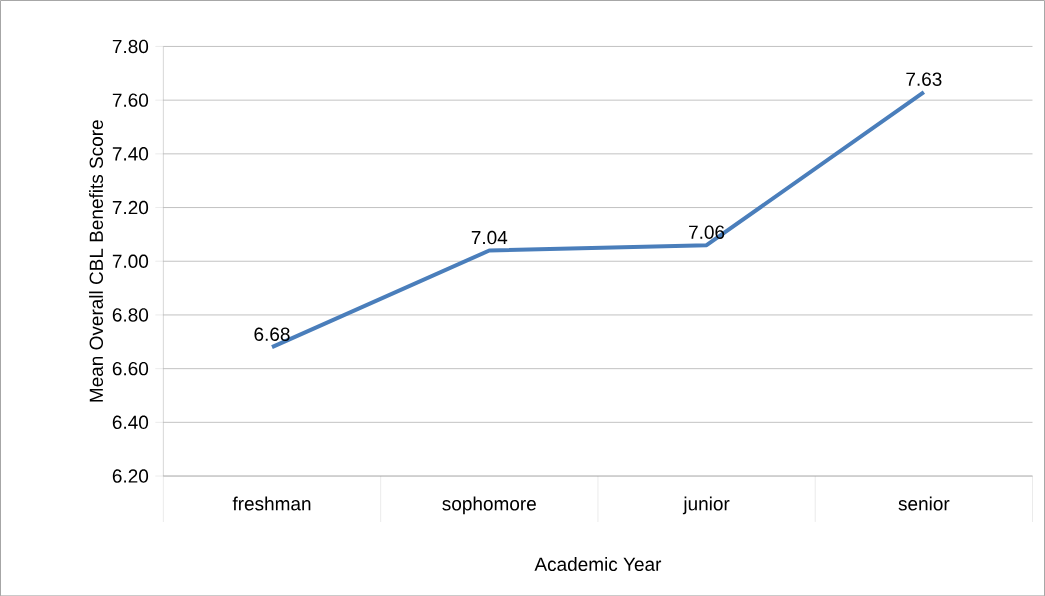 Image resolution: width=1045 pixels, height=596 pixels. Describe the element at coordinates (489, 237) in the screenshot. I see `data-label: 7.04` at that location.